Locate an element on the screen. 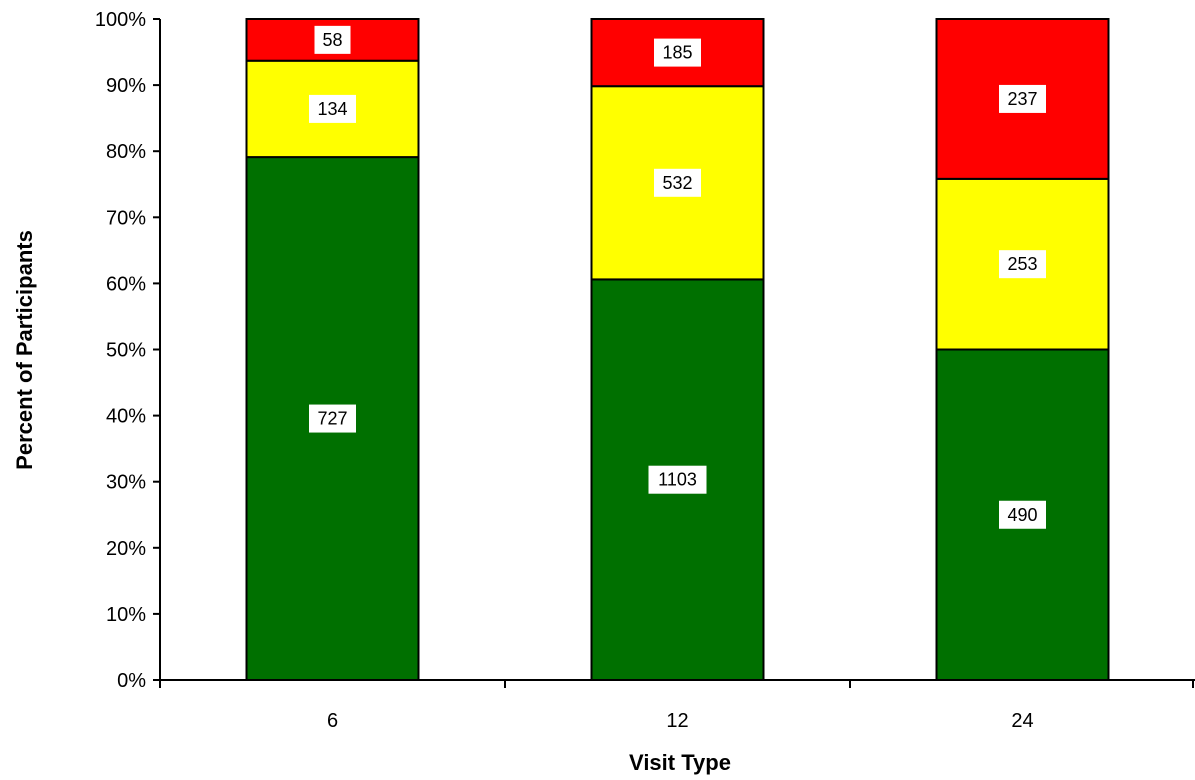  y-tick-label-10: 100% is located at coordinates (120, 20).